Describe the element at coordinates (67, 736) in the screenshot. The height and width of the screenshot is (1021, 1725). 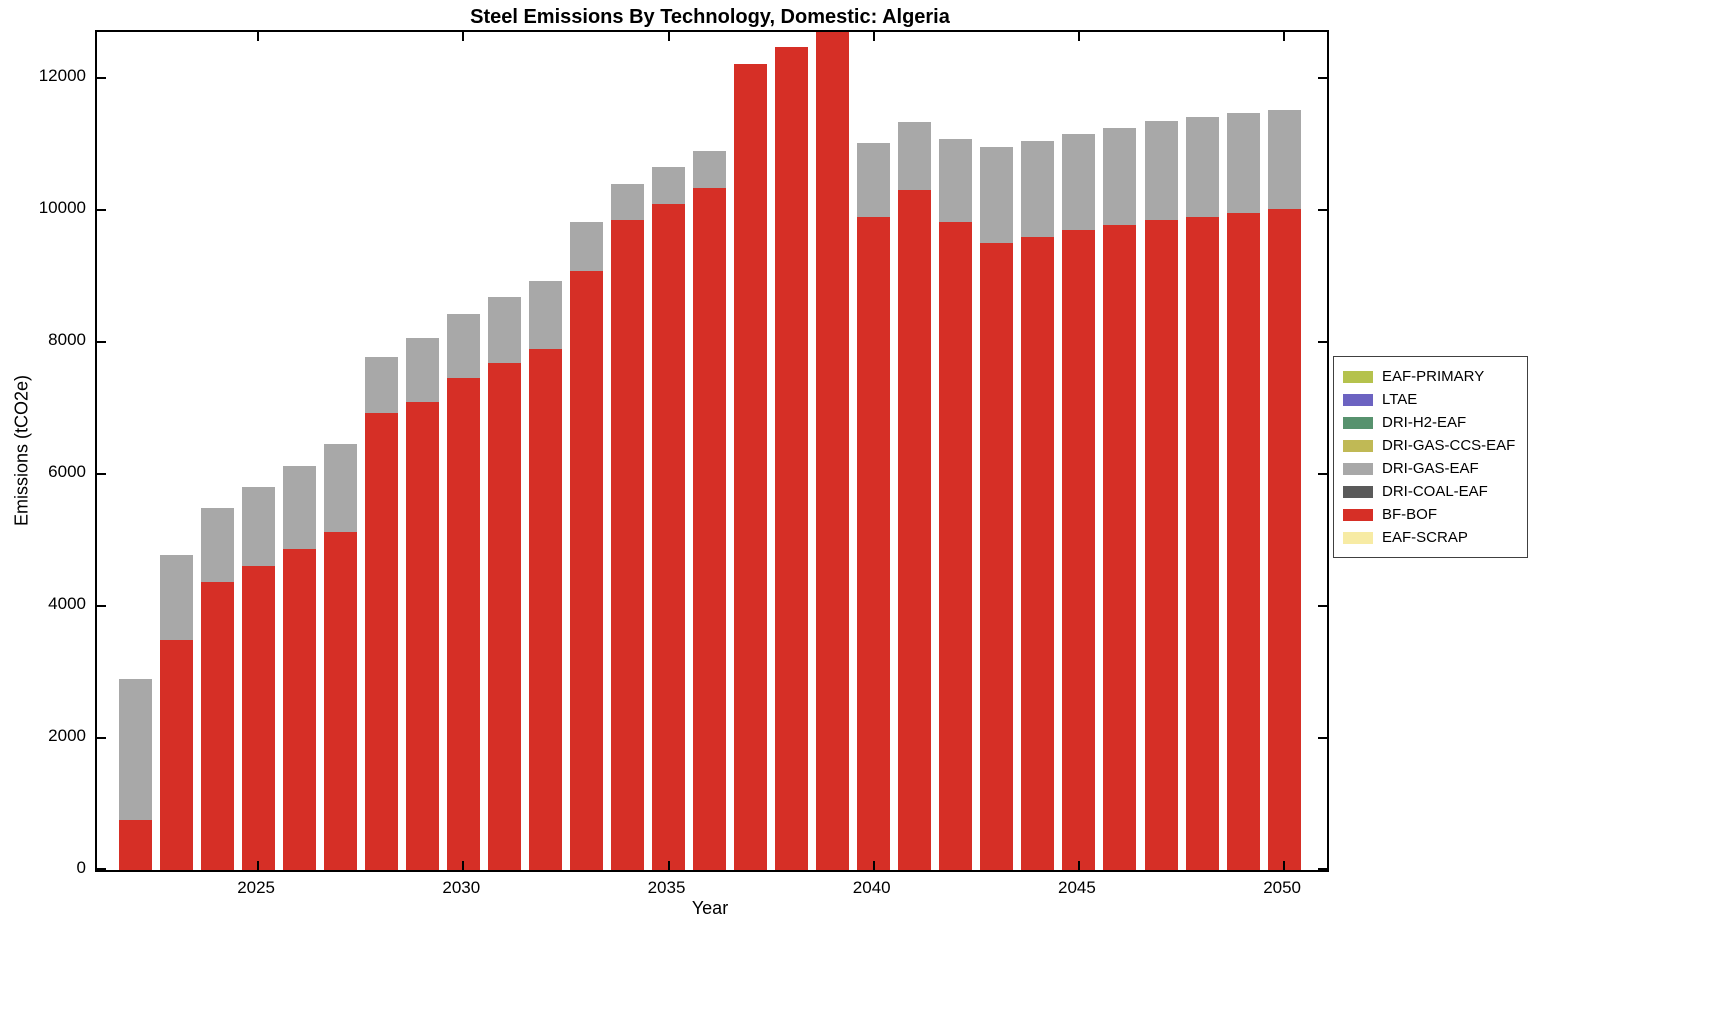
I see `y-tick-label-2000: 2000` at that location.